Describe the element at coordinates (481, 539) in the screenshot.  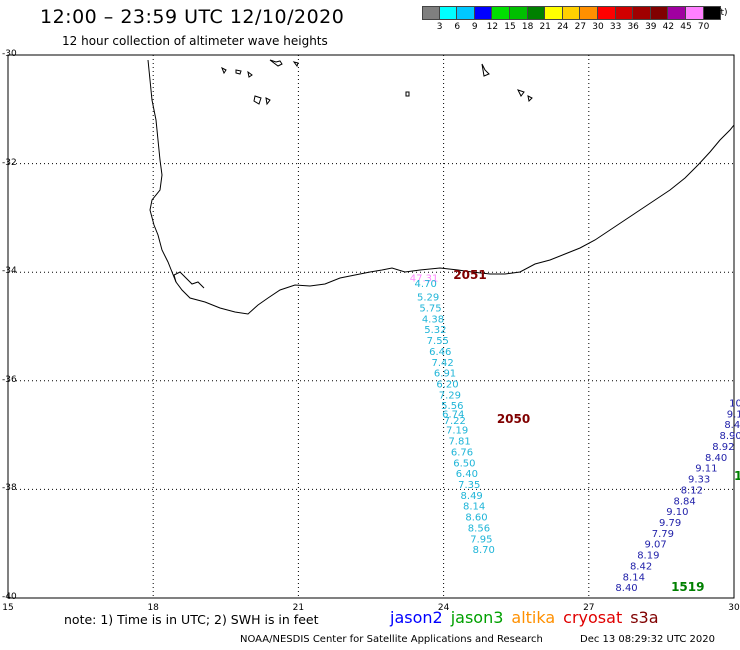
I see `wave-height-label: 7.95` at that location.